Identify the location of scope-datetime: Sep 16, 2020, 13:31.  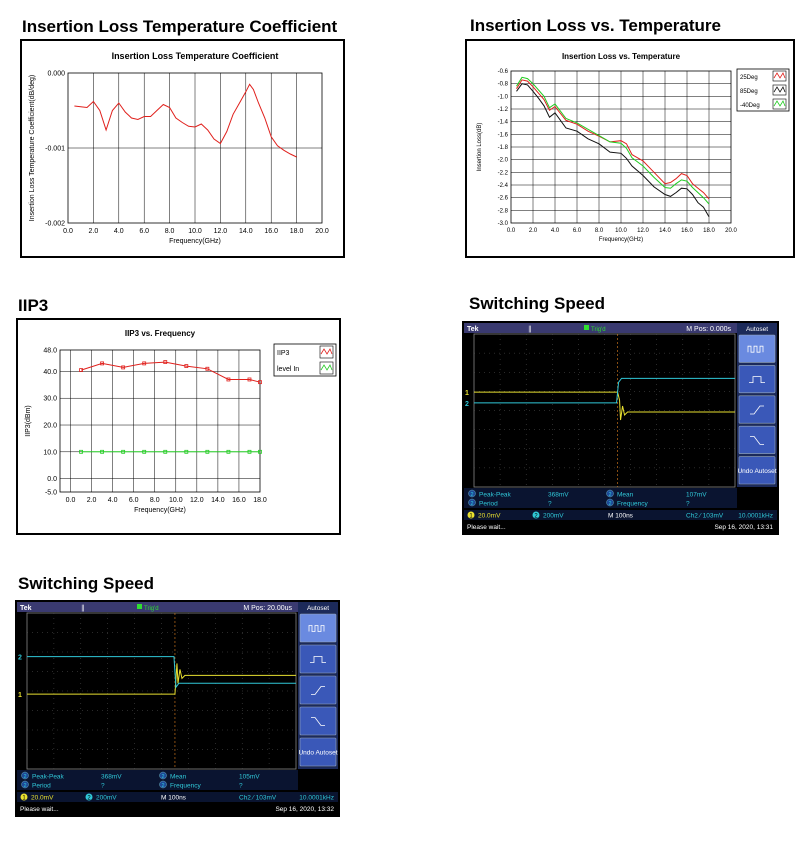
(743, 527).